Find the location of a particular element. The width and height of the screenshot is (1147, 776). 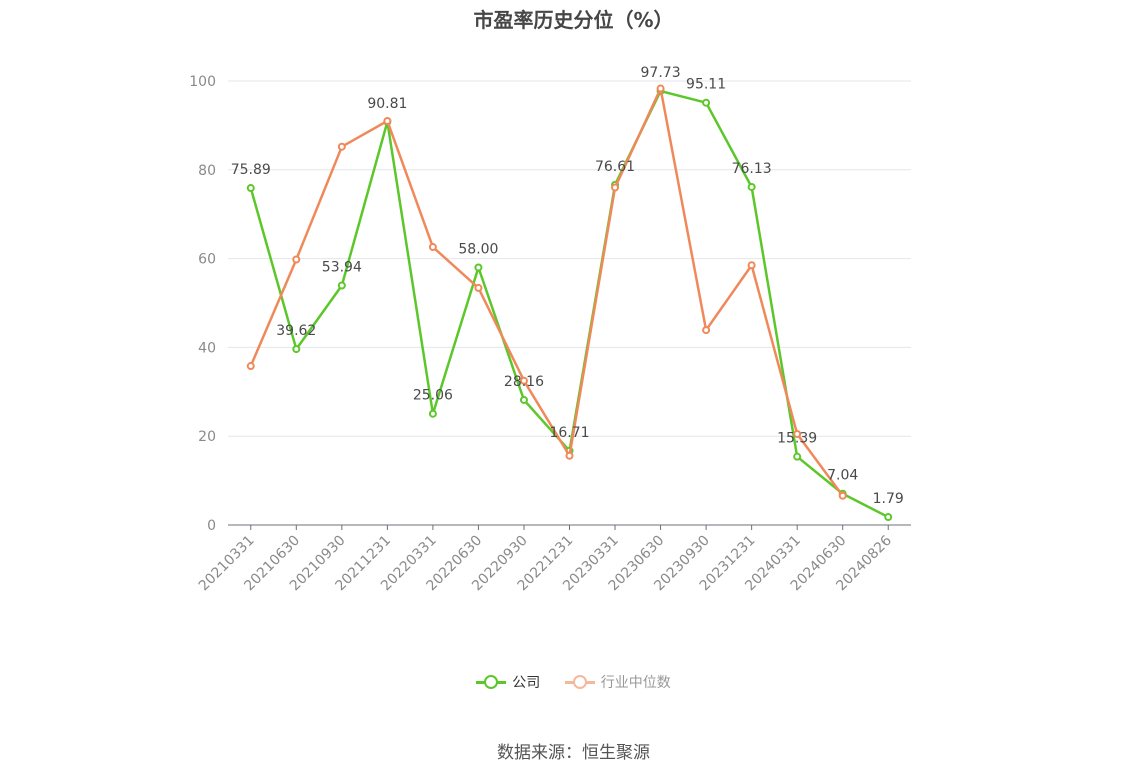

legend: 公司 行业中位数 is located at coordinates (573, 682).